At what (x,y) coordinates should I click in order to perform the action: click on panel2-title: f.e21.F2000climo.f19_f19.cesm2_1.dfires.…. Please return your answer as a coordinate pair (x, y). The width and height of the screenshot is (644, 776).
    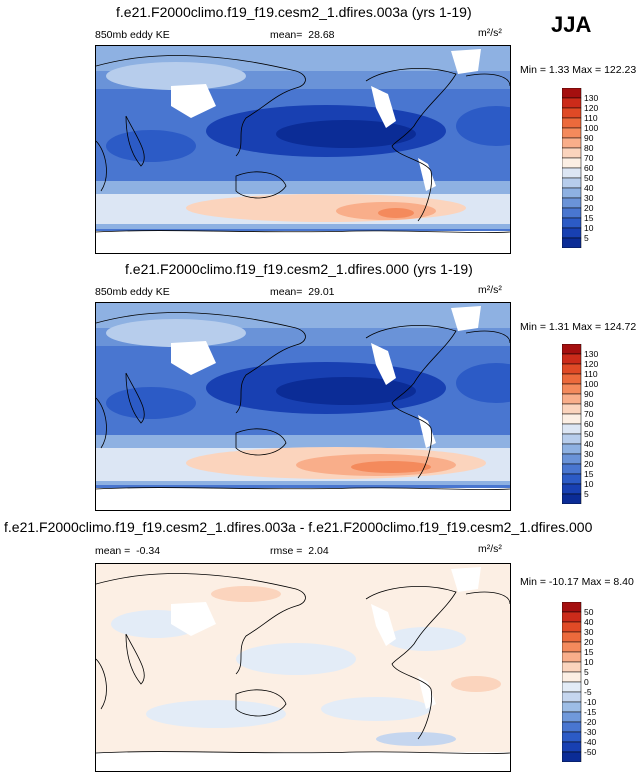
    Looking at the image, I should click on (299, 269).